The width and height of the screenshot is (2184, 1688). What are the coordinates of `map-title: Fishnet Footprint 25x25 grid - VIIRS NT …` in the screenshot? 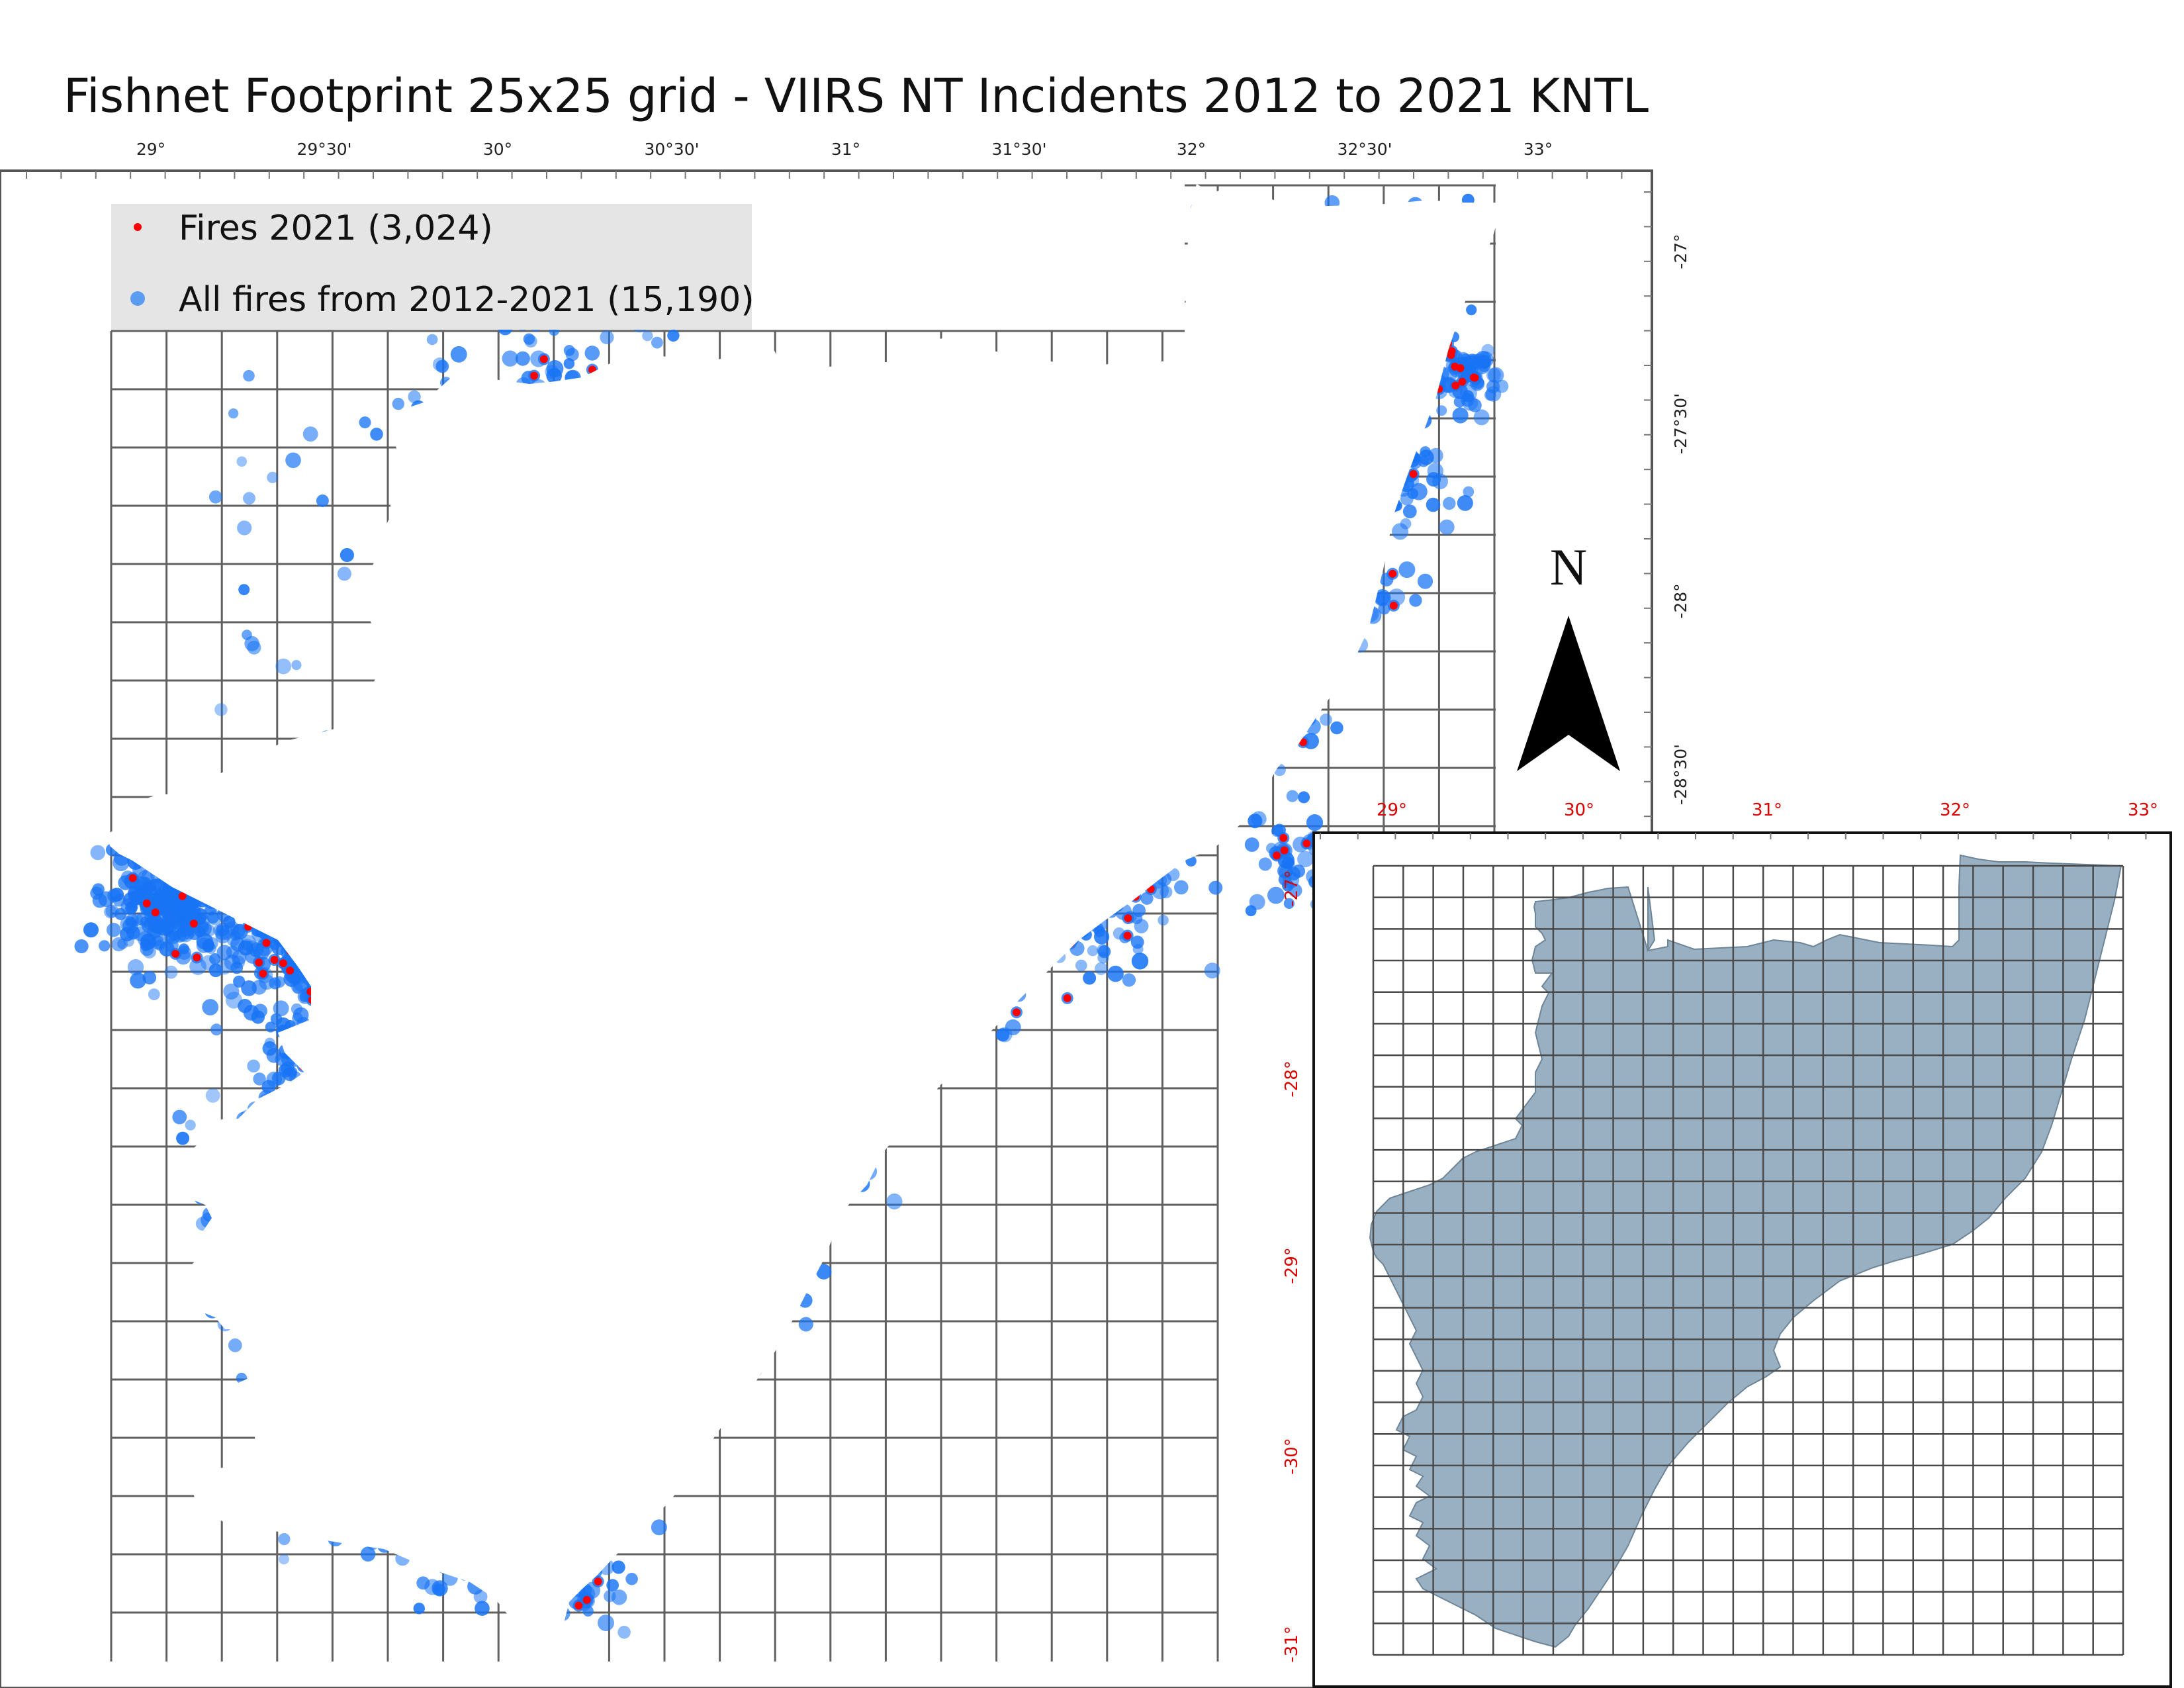 It's located at (856, 96).